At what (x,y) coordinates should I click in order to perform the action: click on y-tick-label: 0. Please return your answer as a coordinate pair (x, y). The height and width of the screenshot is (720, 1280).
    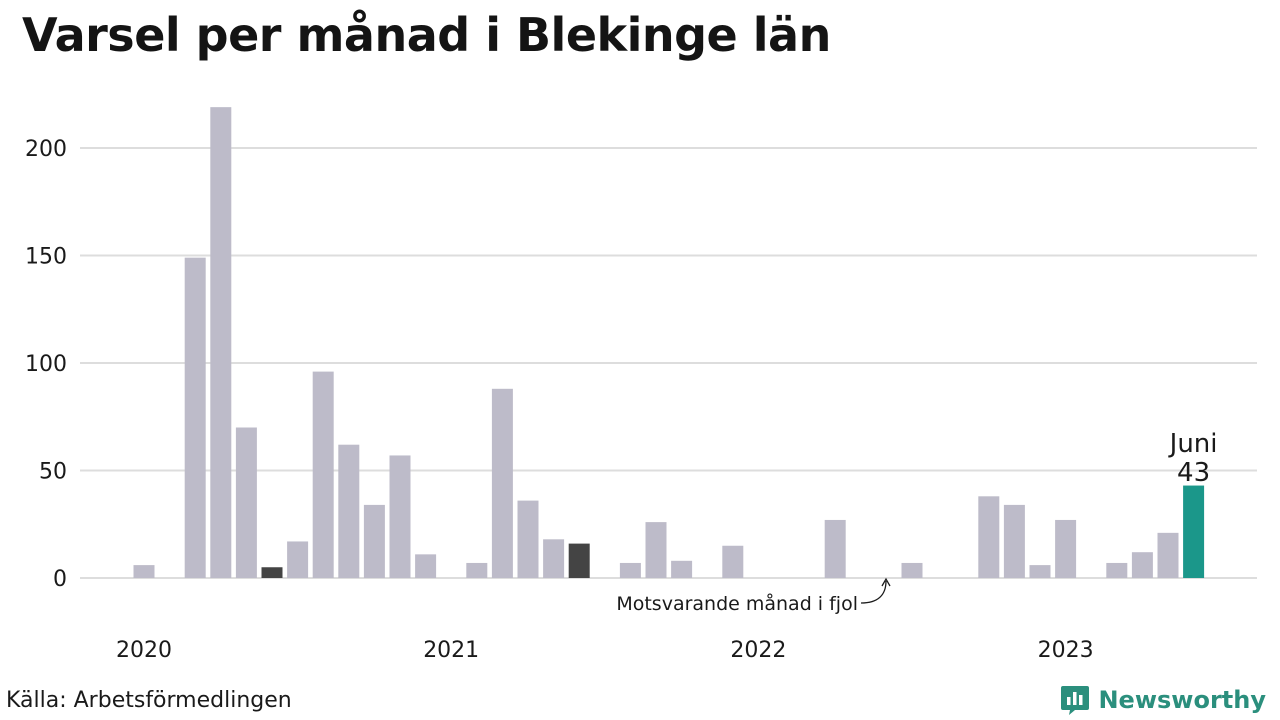
    Looking at the image, I should click on (60, 579).